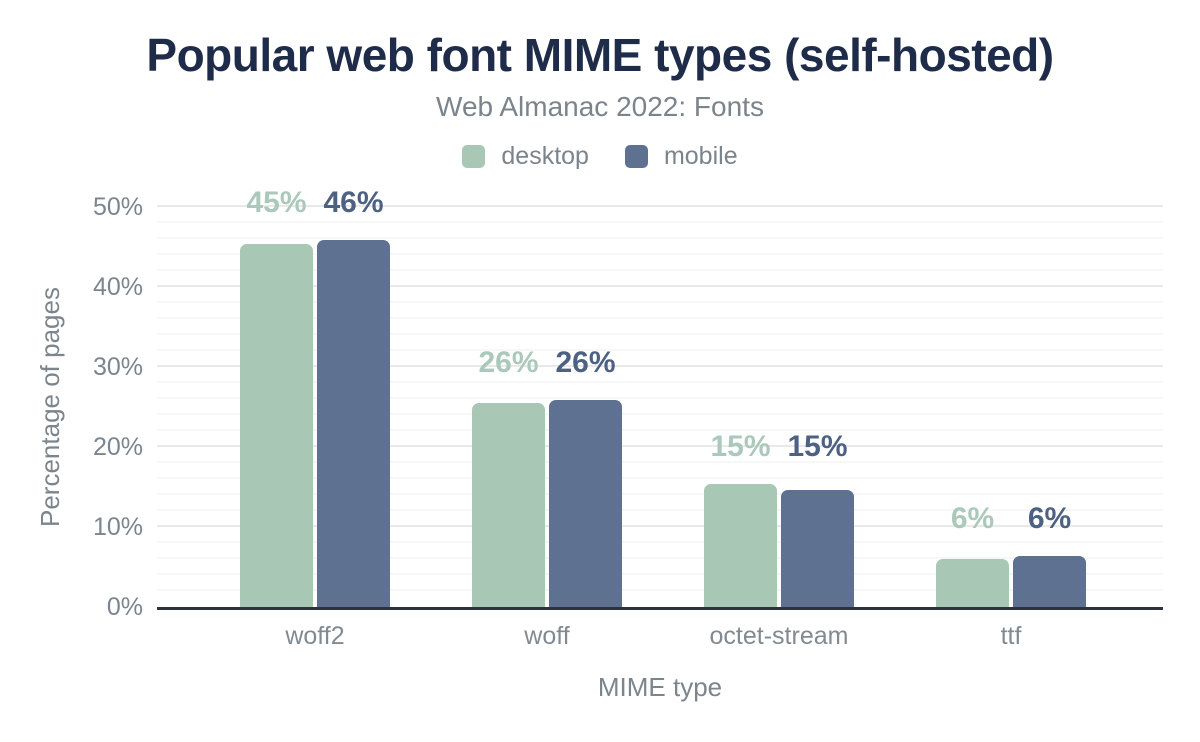 The image size is (1200, 742). I want to click on y-axis-tick-label: 50%, so click(117, 207).